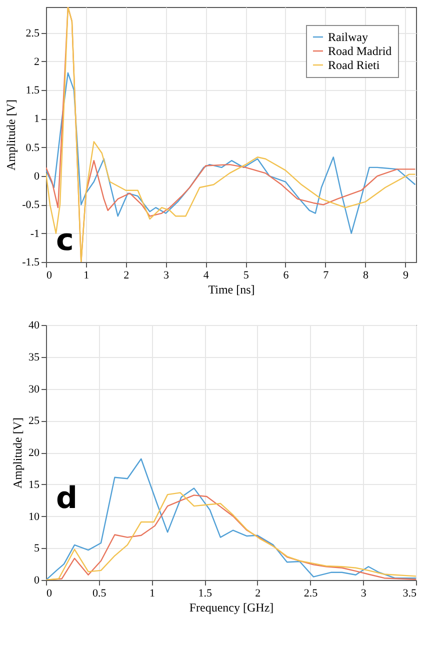 This screenshot has height=665, width=431. What do you see at coordinates (37, 119) in the screenshot?
I see `y-tick-label: 1` at bounding box center [37, 119].